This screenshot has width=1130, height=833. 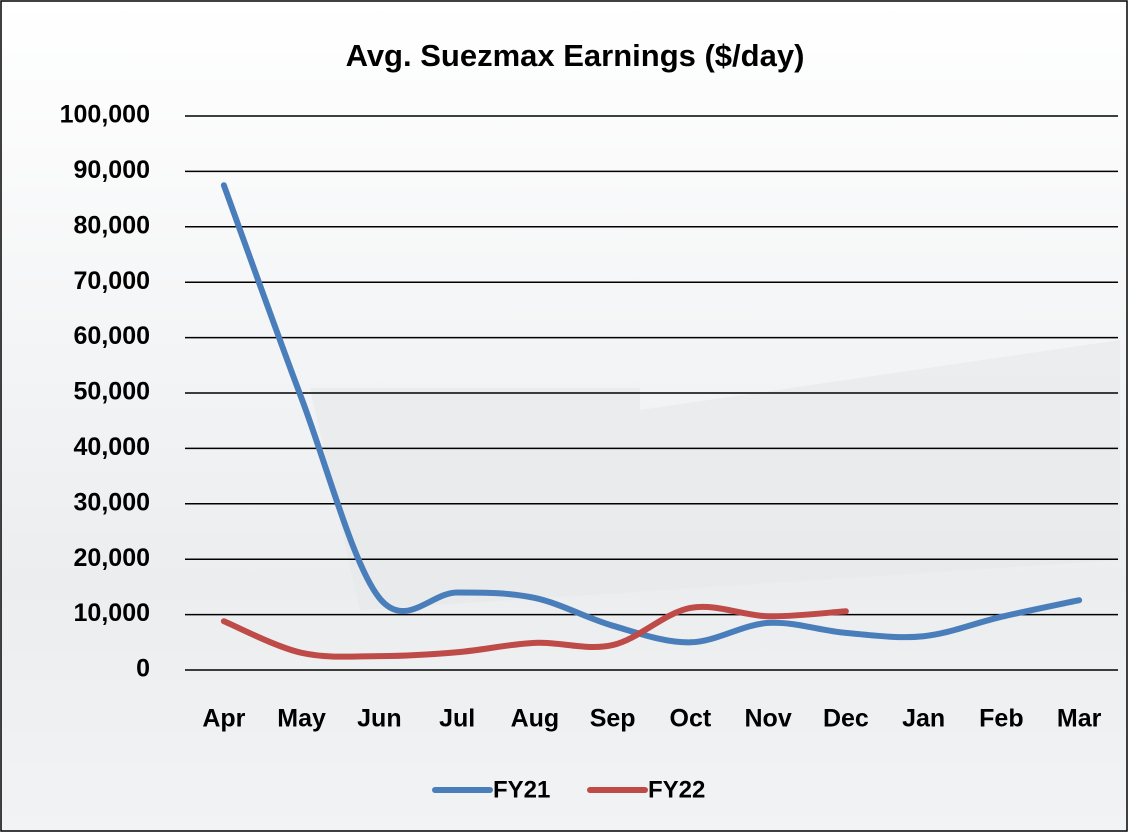 I want to click on y-tick-label: 60,000, so click(x=112, y=336).